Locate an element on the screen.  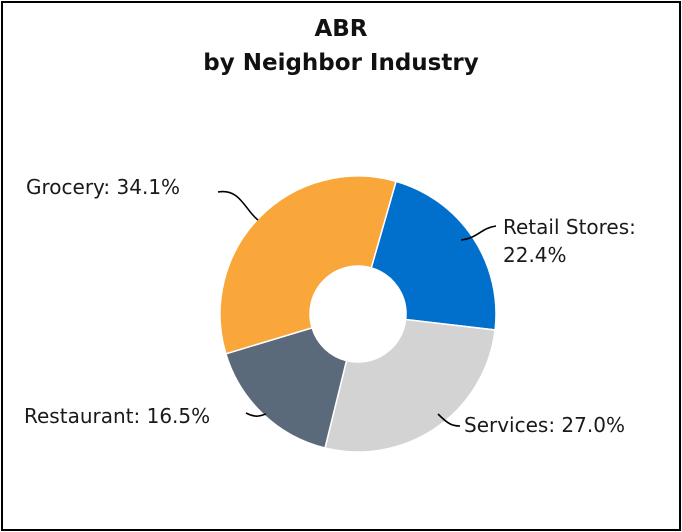
label-retail-stores-line-1: Retail Stores: is located at coordinates (569, 227).